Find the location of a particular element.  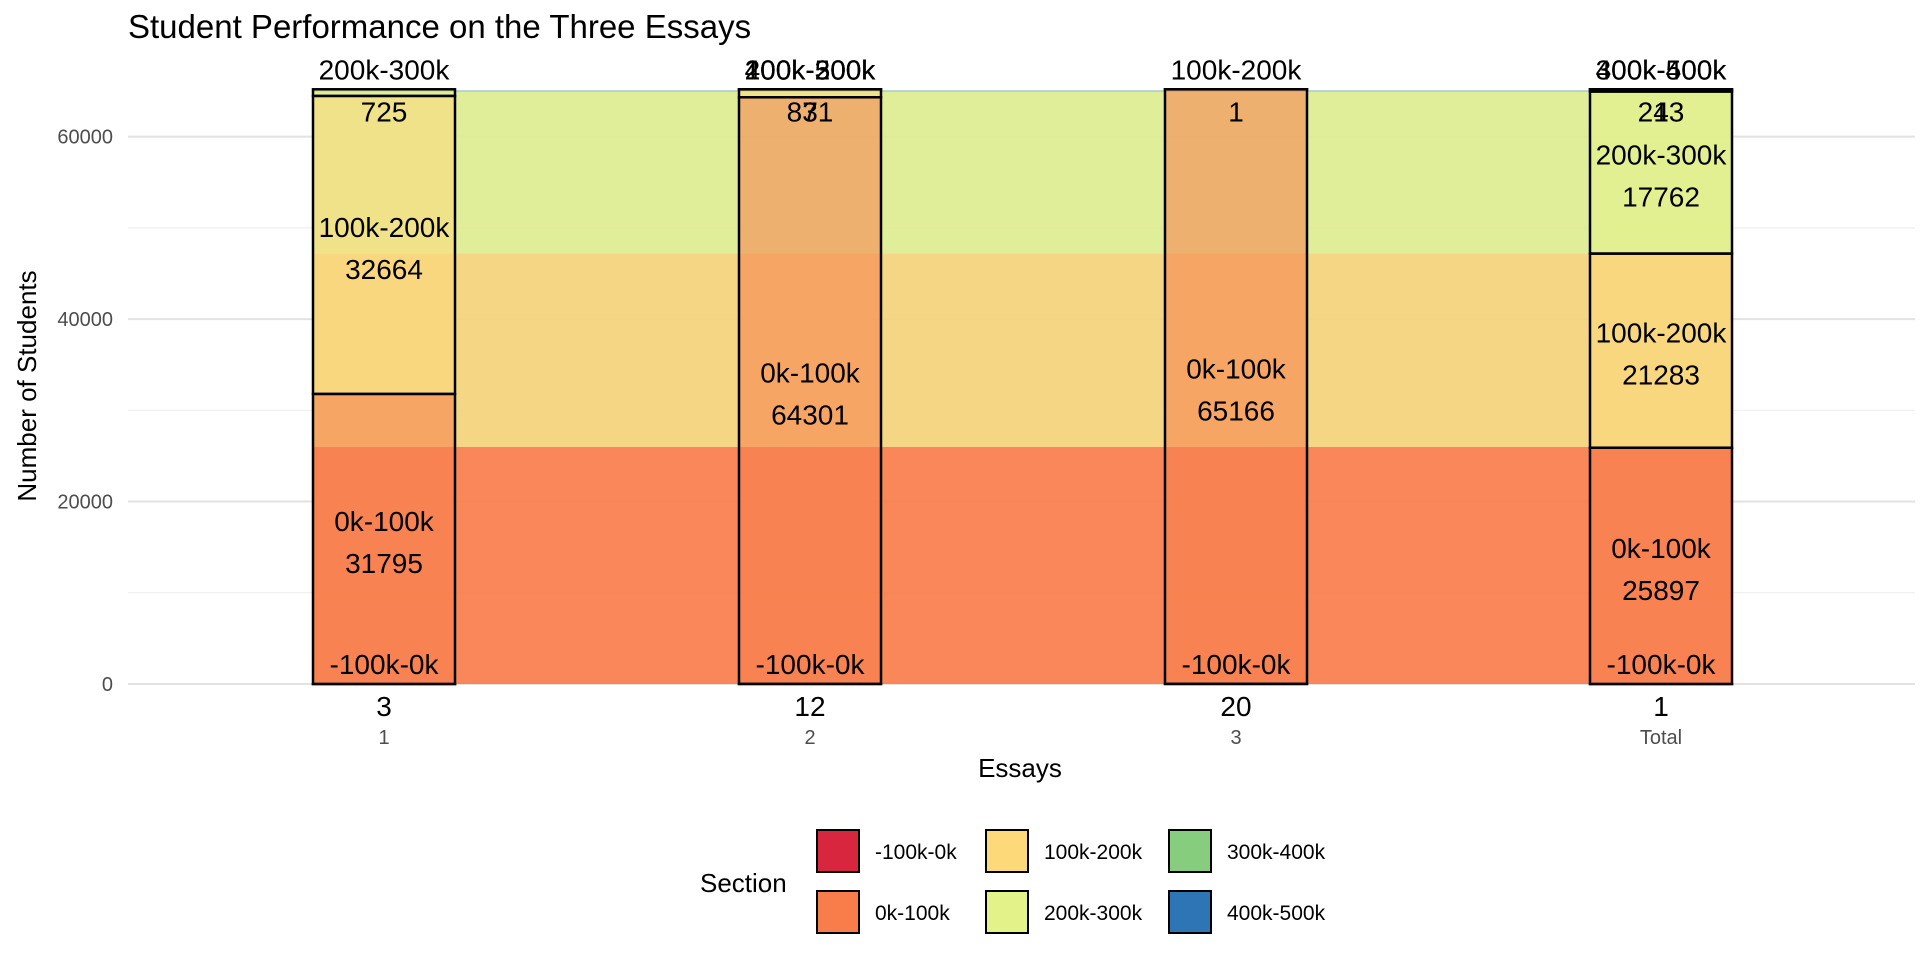

y-tick-label: 40000 is located at coordinates (85, 320).